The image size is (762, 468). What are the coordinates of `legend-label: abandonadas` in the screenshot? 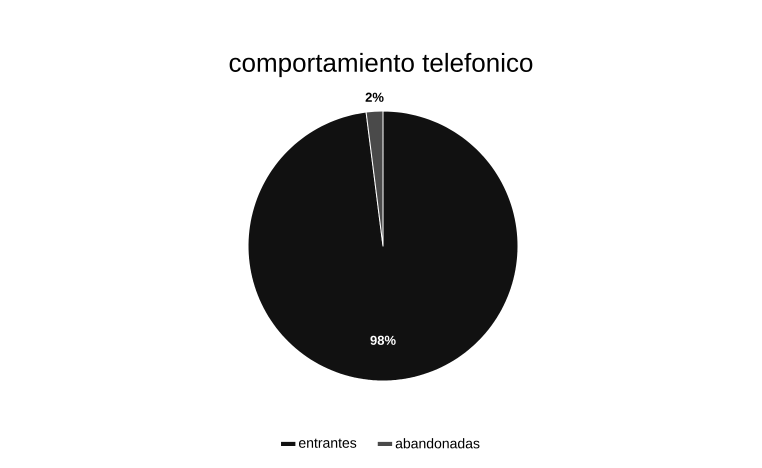 It's located at (438, 443).